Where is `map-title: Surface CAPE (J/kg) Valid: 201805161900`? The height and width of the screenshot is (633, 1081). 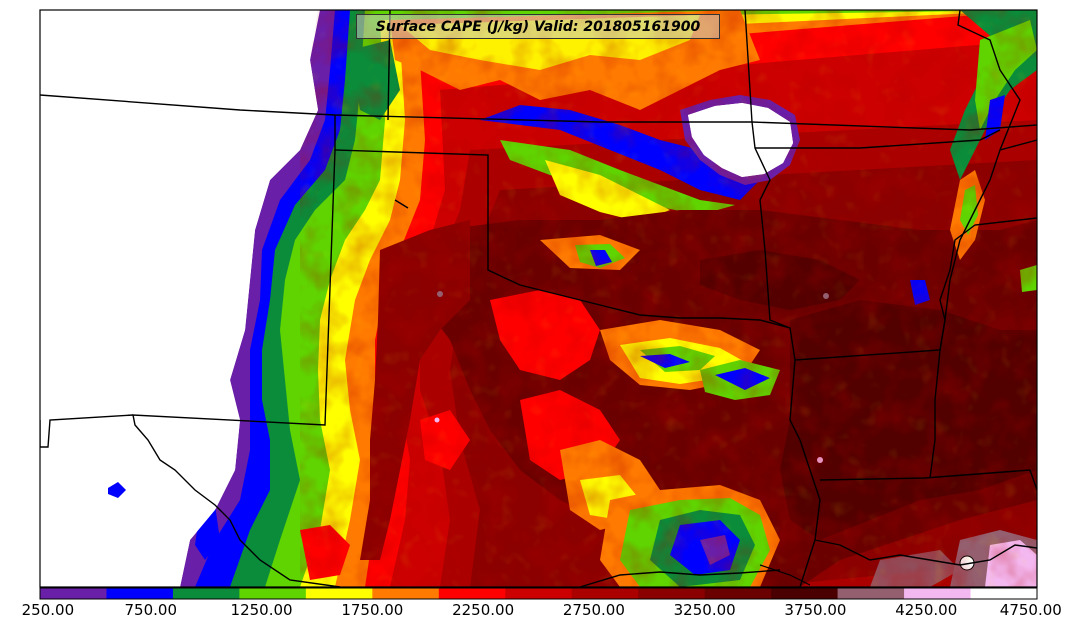 map-title: Surface CAPE (J/kg) Valid: 201805161900 is located at coordinates (538, 26).